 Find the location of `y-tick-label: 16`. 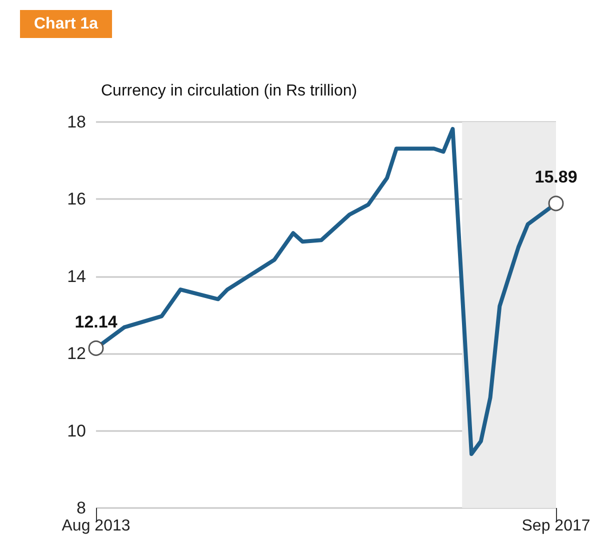

y-tick-label: 16 is located at coordinates (76, 199).